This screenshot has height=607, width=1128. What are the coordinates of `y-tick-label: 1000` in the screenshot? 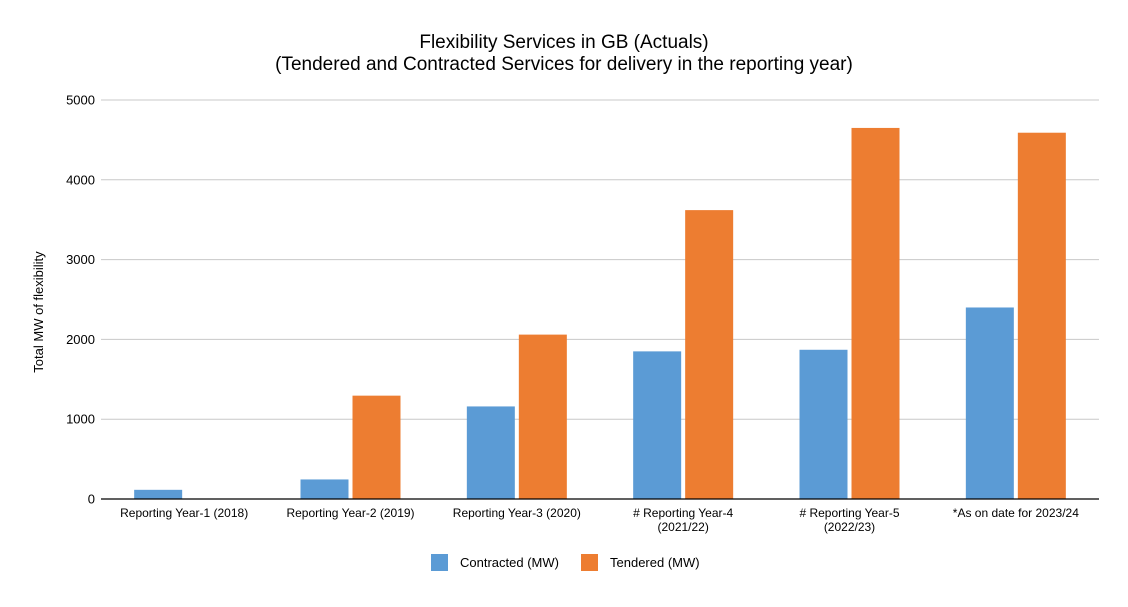 It's located at (80, 419).